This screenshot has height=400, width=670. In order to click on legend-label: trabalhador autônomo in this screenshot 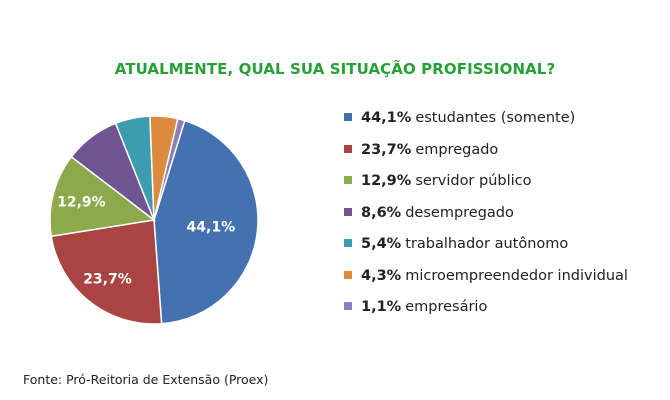, I will do `click(487, 244)`.